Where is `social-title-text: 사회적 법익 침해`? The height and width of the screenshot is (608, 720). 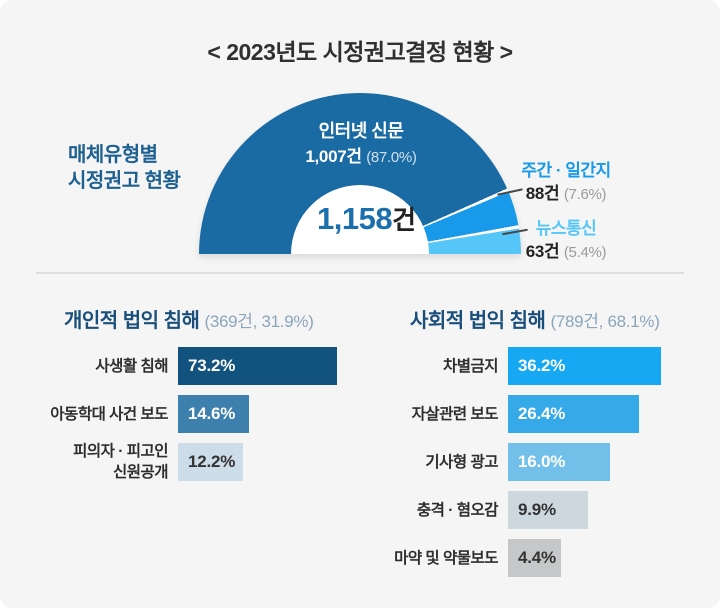 social-title-text: 사회적 법익 침해 is located at coordinates (478, 321).